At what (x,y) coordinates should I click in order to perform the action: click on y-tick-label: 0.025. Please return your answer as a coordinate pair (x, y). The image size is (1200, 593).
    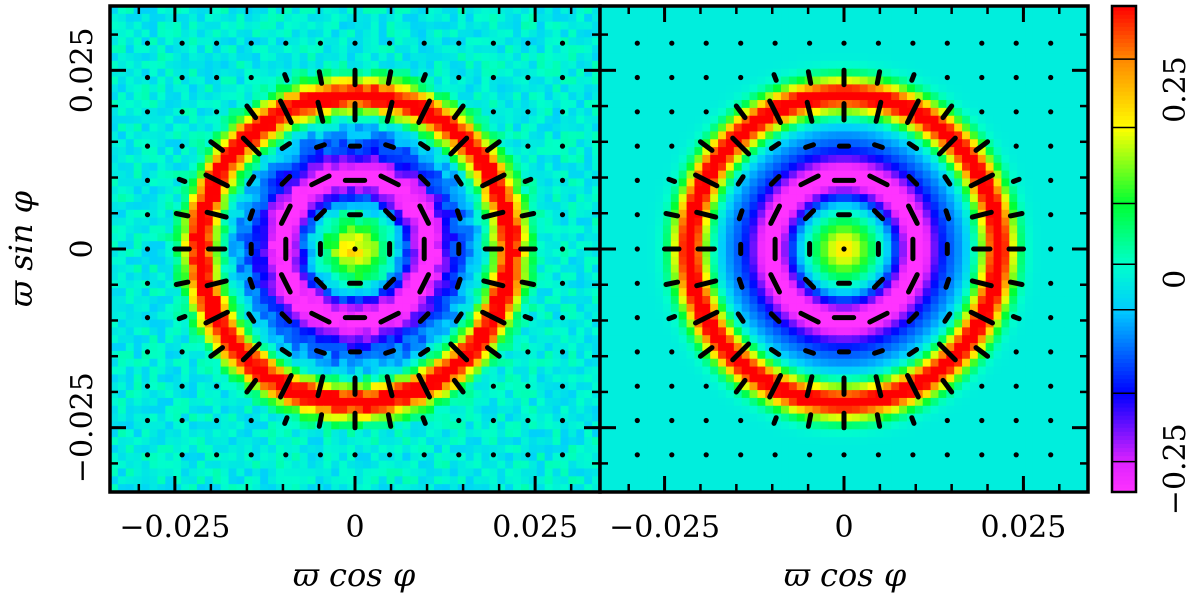
    Looking at the image, I should click on (82, 70).